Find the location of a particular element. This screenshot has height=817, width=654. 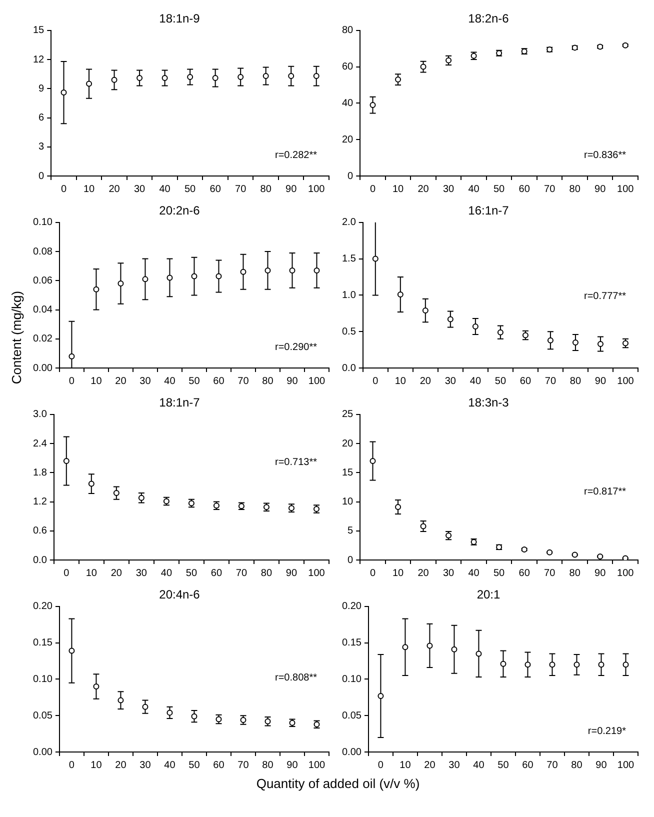

y-tick-label: 0.5 is located at coordinates (349, 332).